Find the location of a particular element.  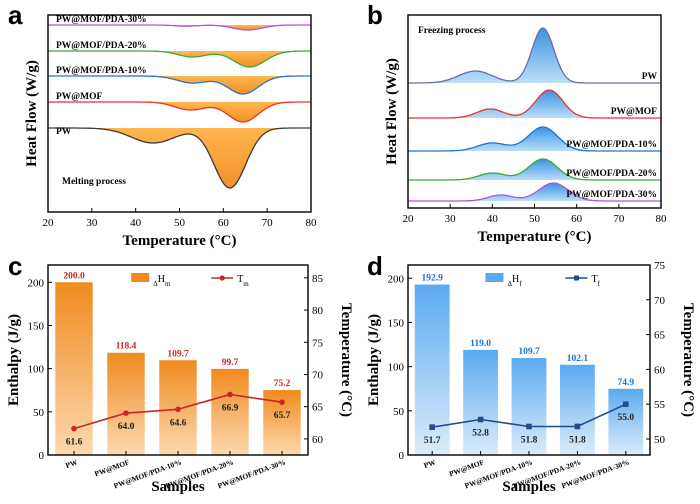

bar-PW@MOF is located at coordinates (126, 403).